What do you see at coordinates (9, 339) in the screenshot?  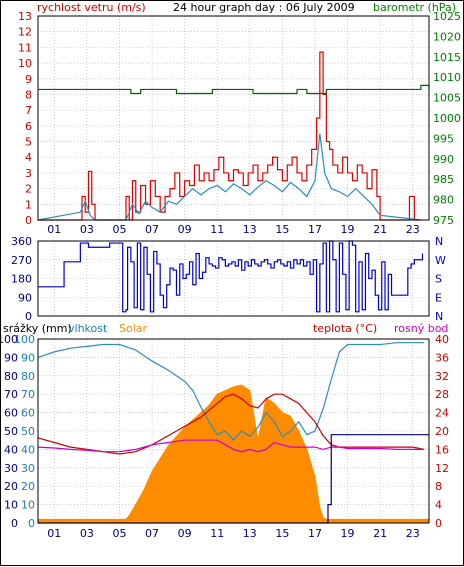 I see `precip-tick-label: 100` at bounding box center [9, 339].